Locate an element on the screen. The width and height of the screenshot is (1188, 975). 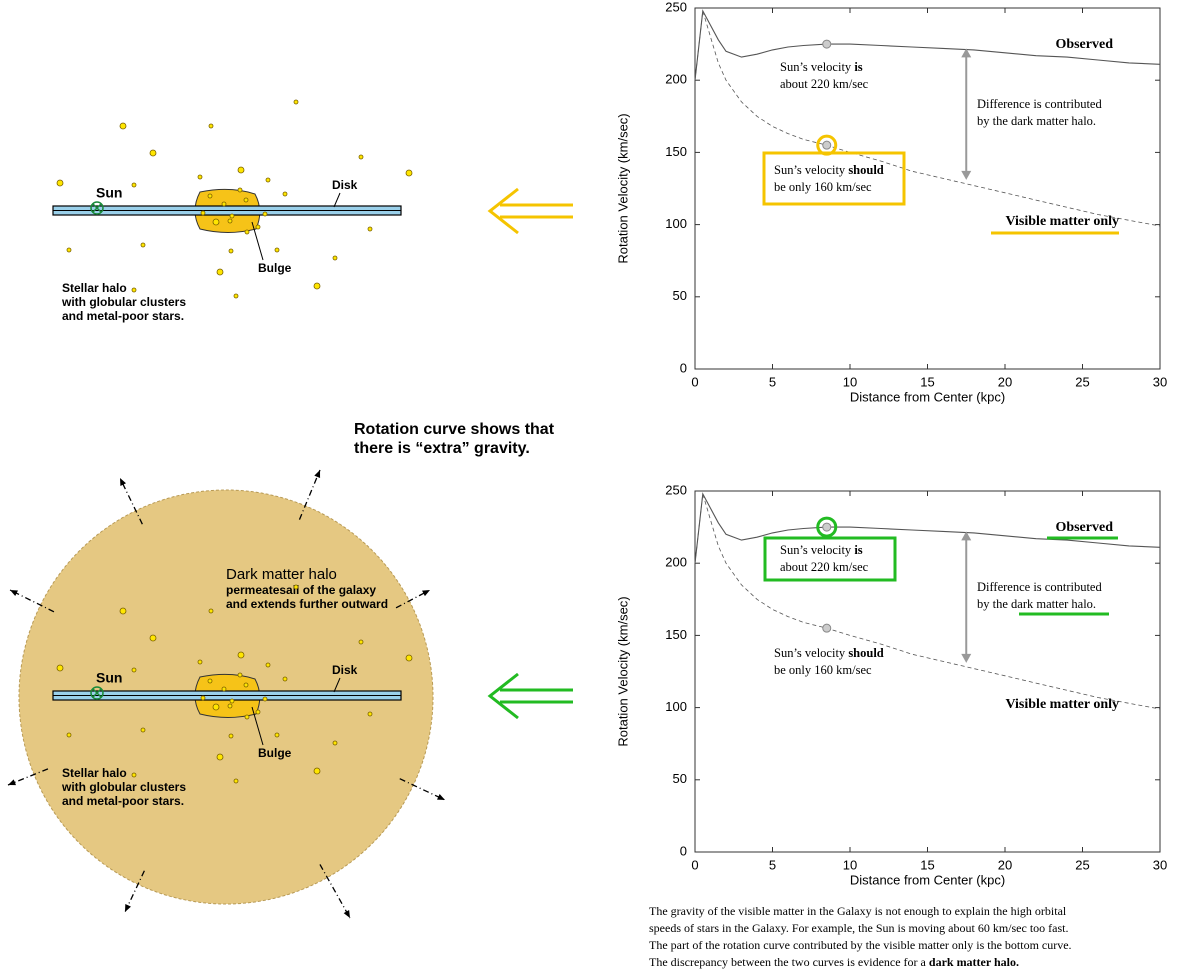
annotation-part: about 220 km/sec is located at coordinates (824, 567).